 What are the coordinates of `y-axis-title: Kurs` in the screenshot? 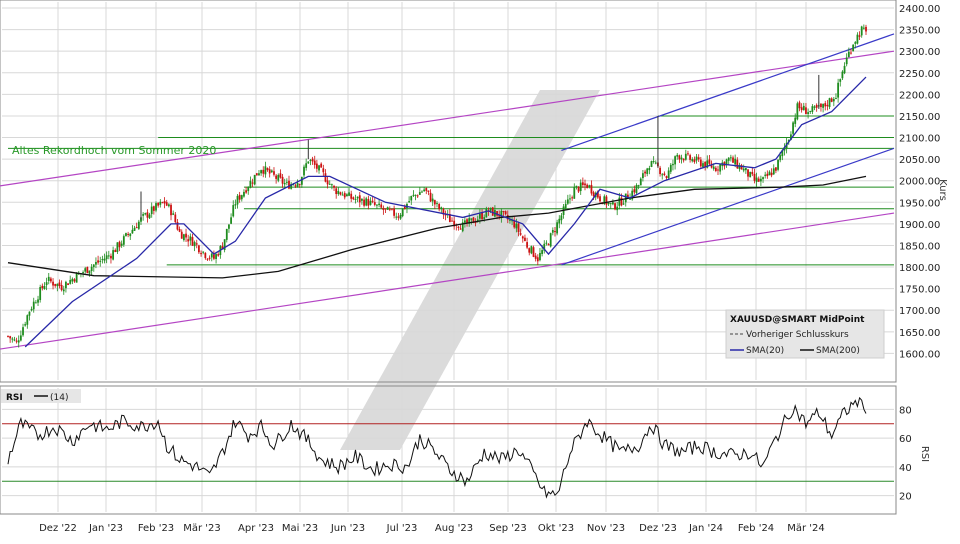 It's located at (942, 190).